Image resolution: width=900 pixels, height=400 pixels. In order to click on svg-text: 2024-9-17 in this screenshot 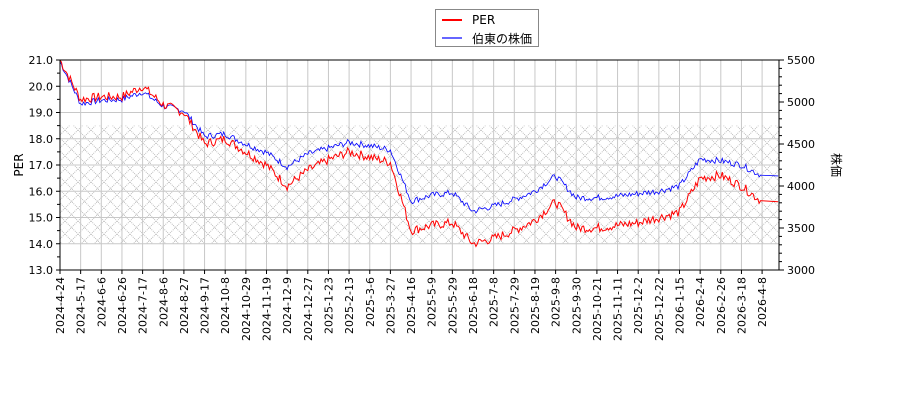, I will do `click(205, 305)`.